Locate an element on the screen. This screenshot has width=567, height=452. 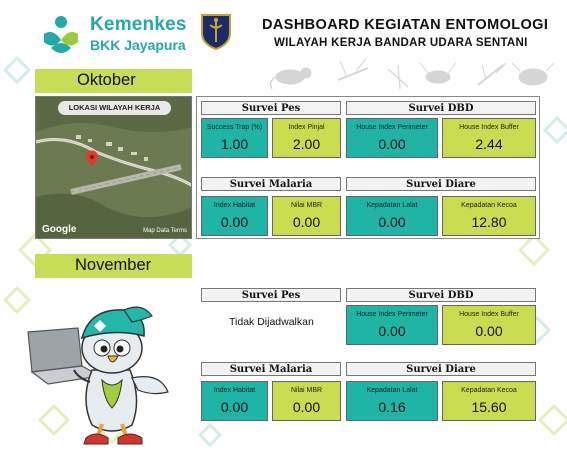
month-label: November is located at coordinates (113, 265).